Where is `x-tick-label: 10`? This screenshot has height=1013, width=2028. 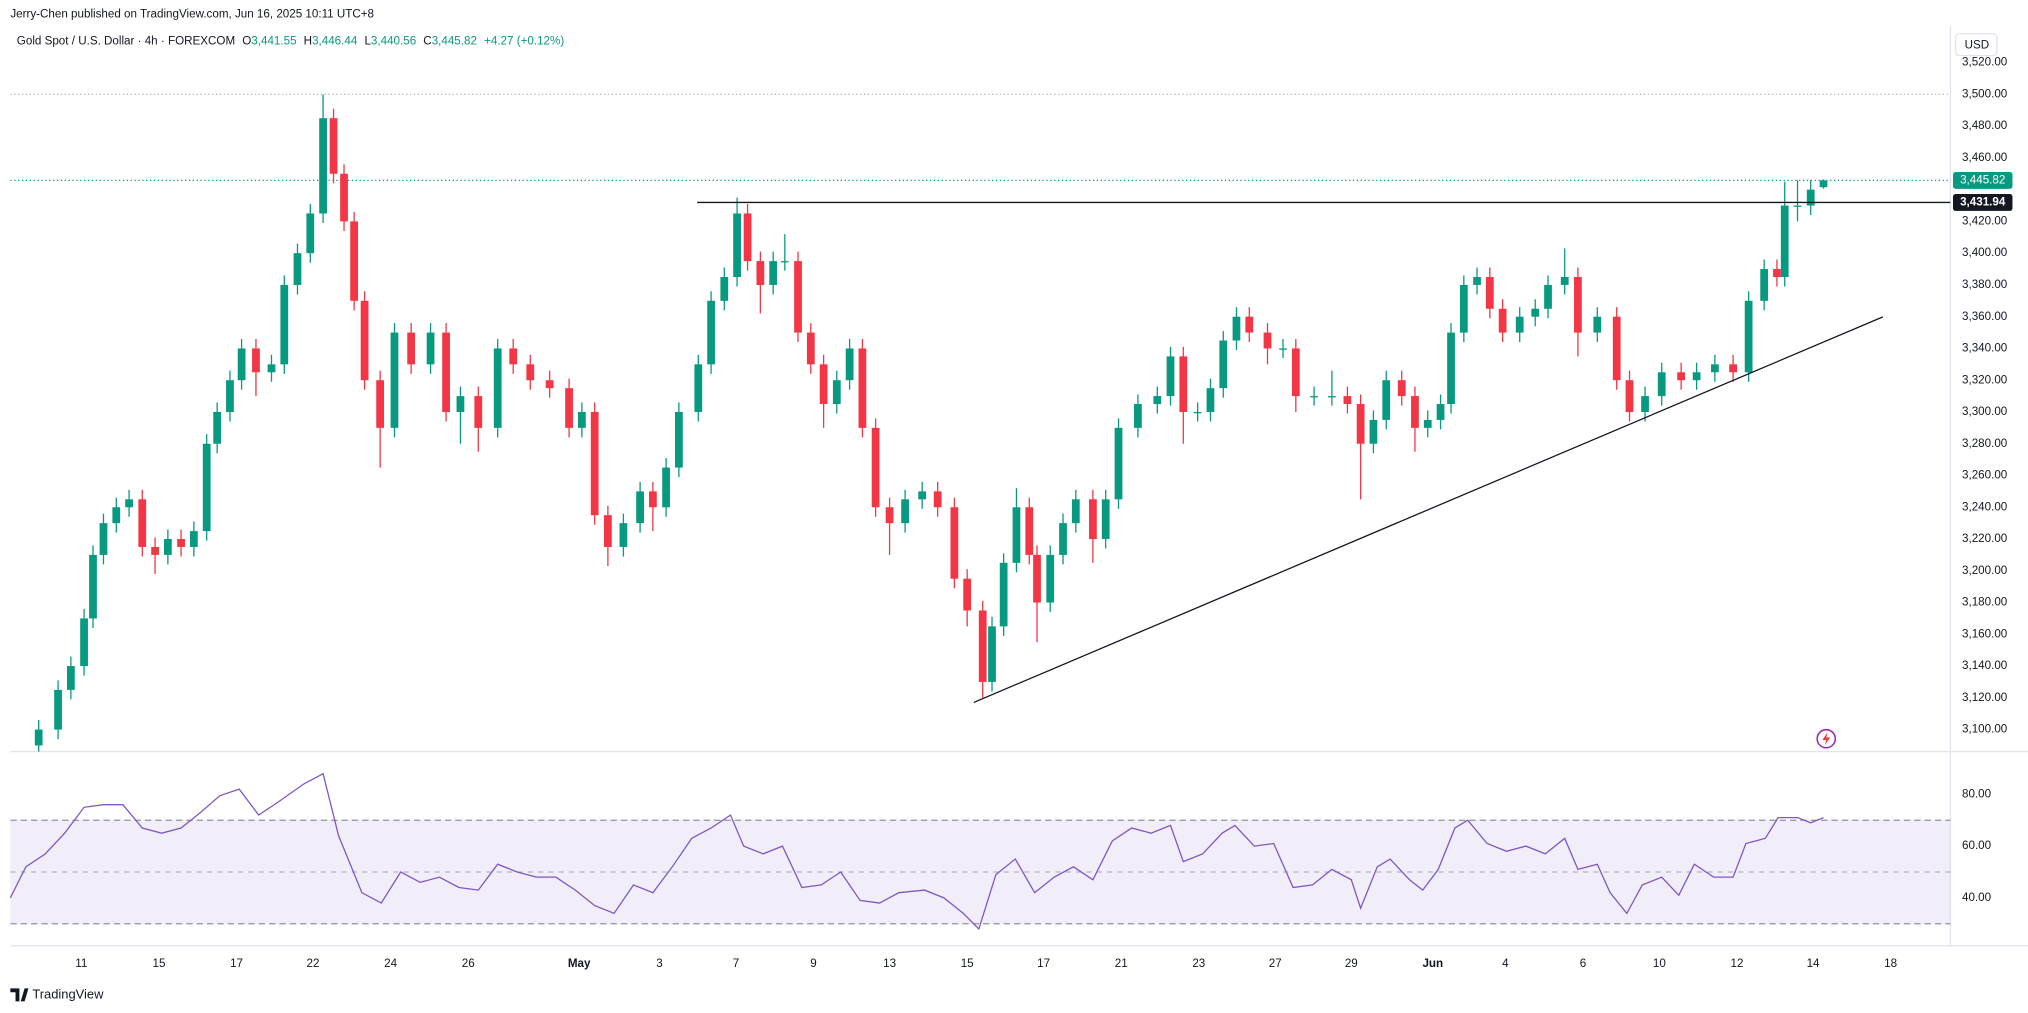
x-tick-label: 10 is located at coordinates (1659, 963).